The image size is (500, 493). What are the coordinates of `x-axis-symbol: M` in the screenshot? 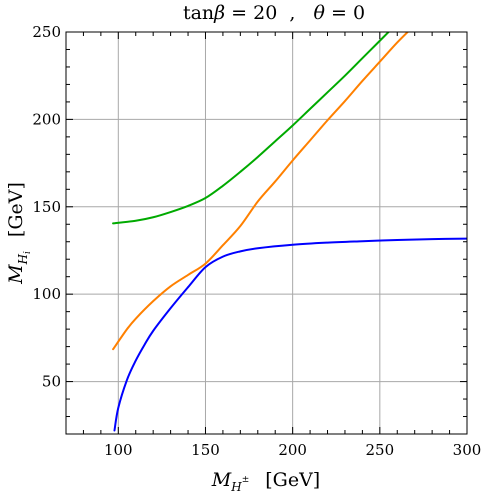 It's located at (221, 480).